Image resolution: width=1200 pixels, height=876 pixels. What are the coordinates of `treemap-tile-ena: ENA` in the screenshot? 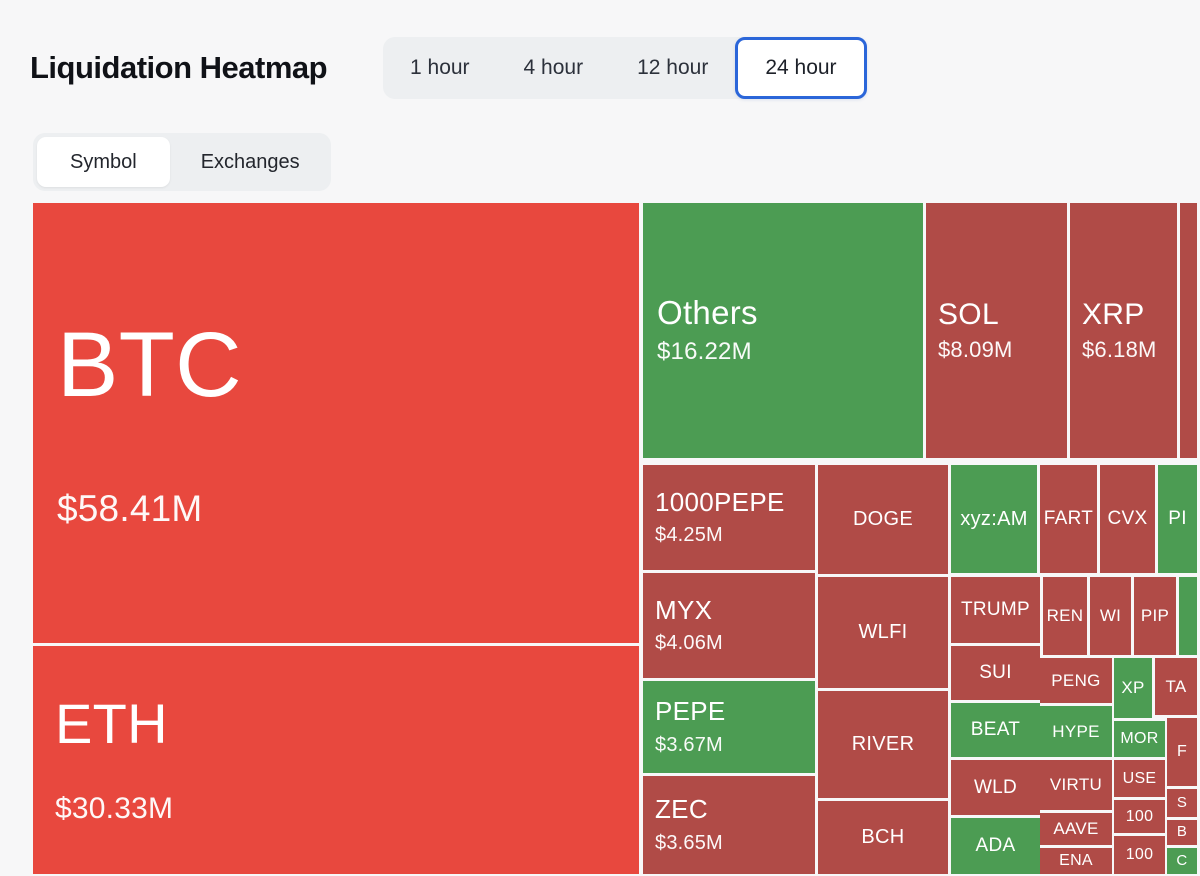 It's located at (1076, 861).